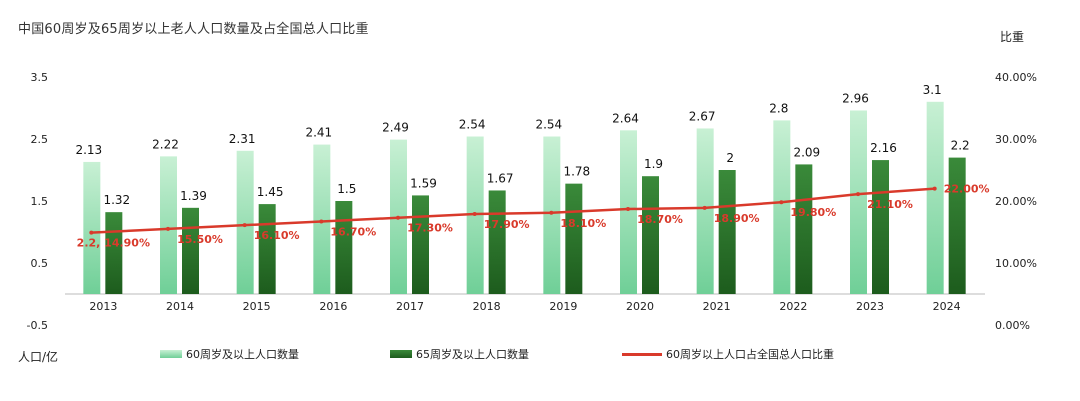 This screenshot has height=401, width=1080. I want to click on x-tick-label: 2024, so click(947, 306).